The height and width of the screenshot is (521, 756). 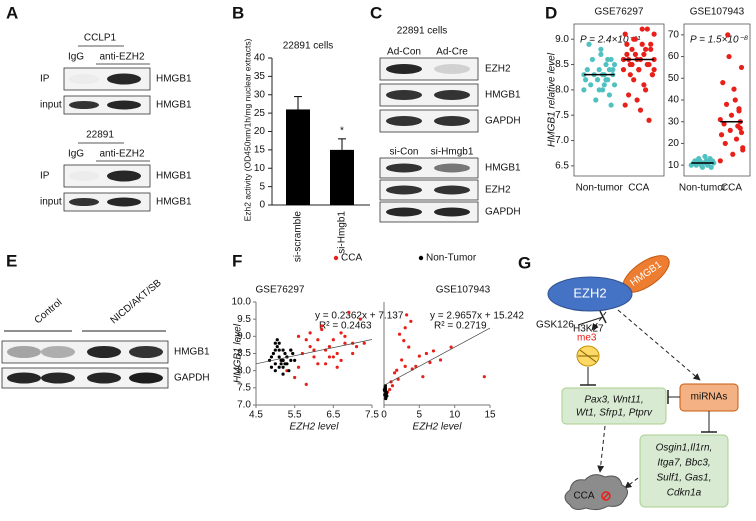 What do you see at coordinates (562, 166) in the screenshot?
I see `y-tick-label: 6.5` at bounding box center [562, 166].